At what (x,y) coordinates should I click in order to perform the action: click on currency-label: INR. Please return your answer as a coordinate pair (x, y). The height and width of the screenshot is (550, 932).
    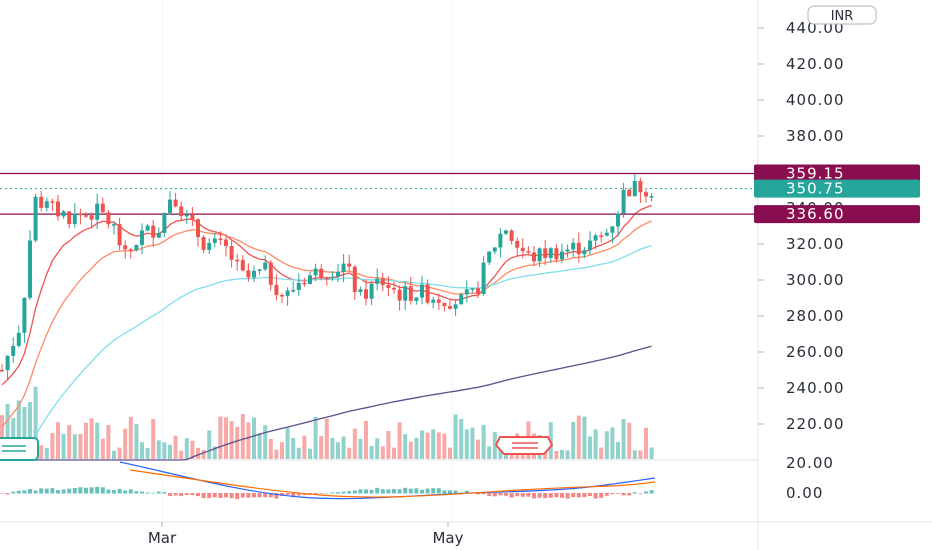
    Looking at the image, I should click on (842, 16).